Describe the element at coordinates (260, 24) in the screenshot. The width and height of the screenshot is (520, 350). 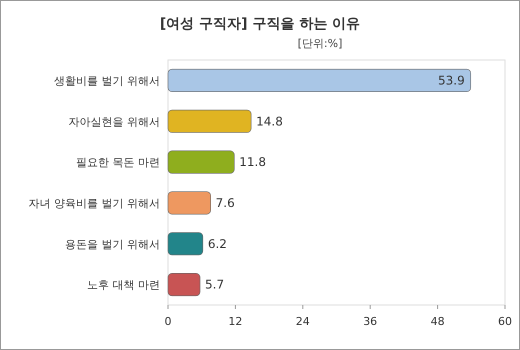
I see `chart-title: [여성 구직자] 구직을 하는 이유` at that location.